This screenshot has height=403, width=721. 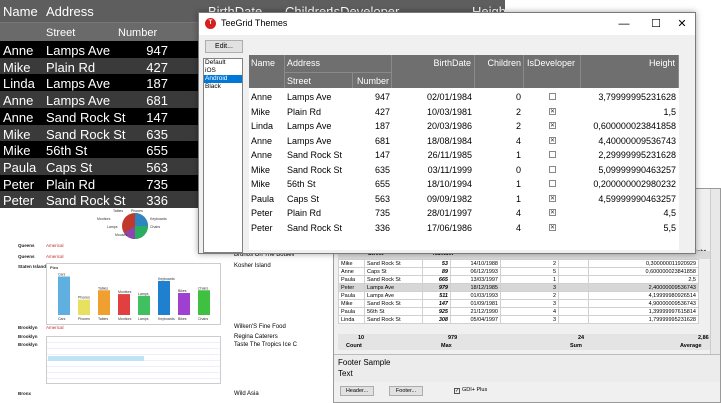 What do you see at coordinates (267, 71) in the screenshot?
I see `header-name-cell: Name` at bounding box center [267, 71].